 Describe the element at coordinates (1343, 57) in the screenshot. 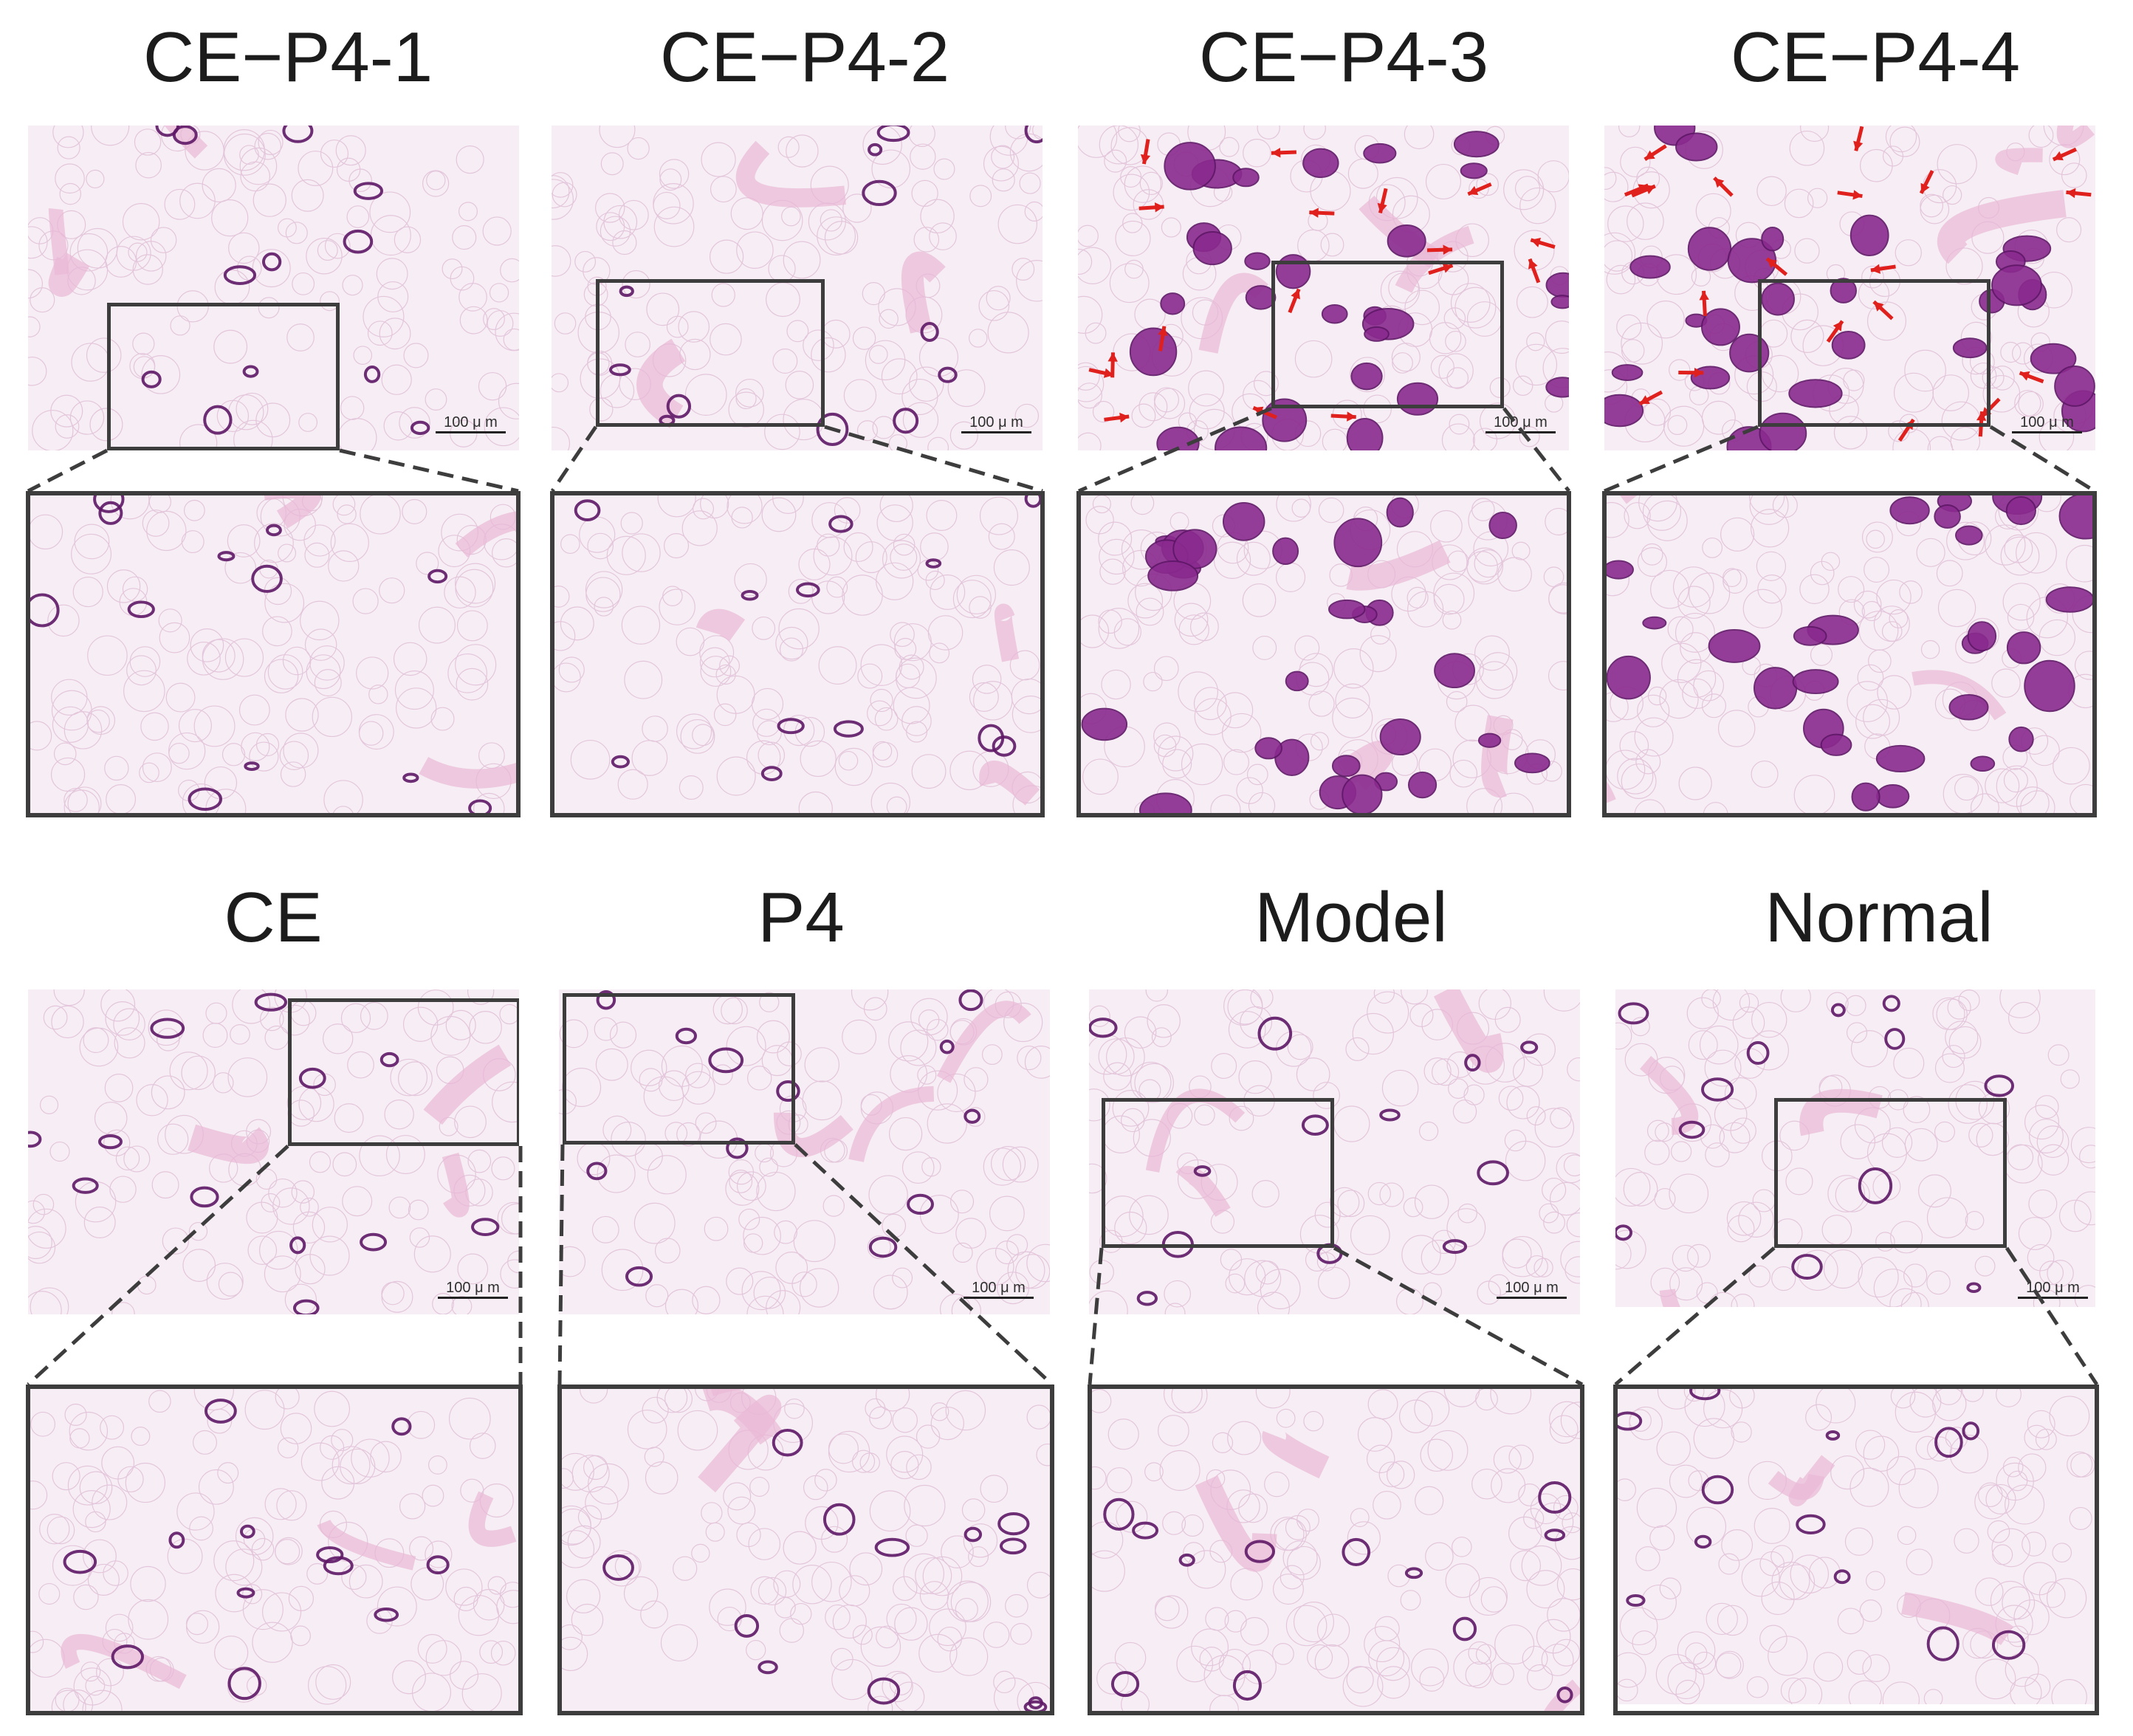

I see `panel-title-ce-p4-3: CE−P4-3` at that location.